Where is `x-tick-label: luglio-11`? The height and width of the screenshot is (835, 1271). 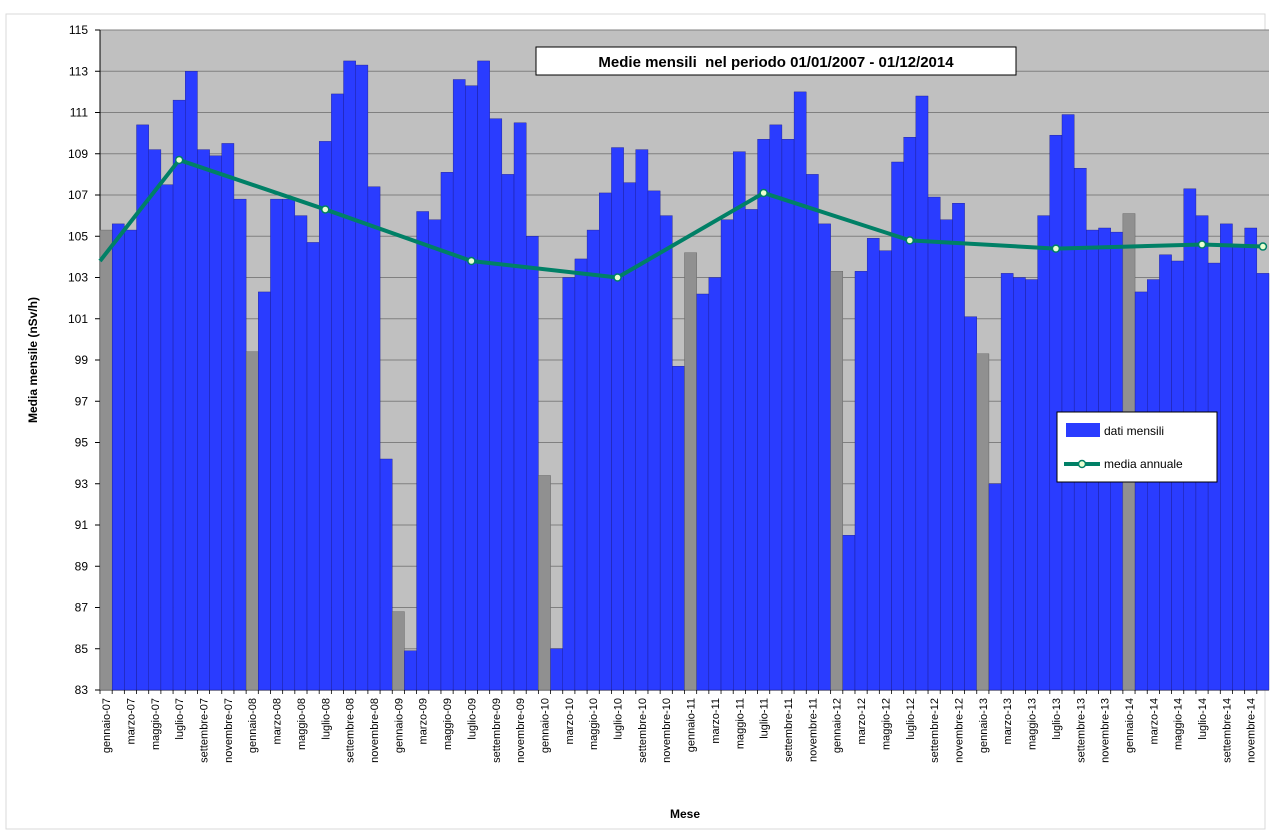 x-tick-label: luglio-11 is located at coordinates (765, 718).